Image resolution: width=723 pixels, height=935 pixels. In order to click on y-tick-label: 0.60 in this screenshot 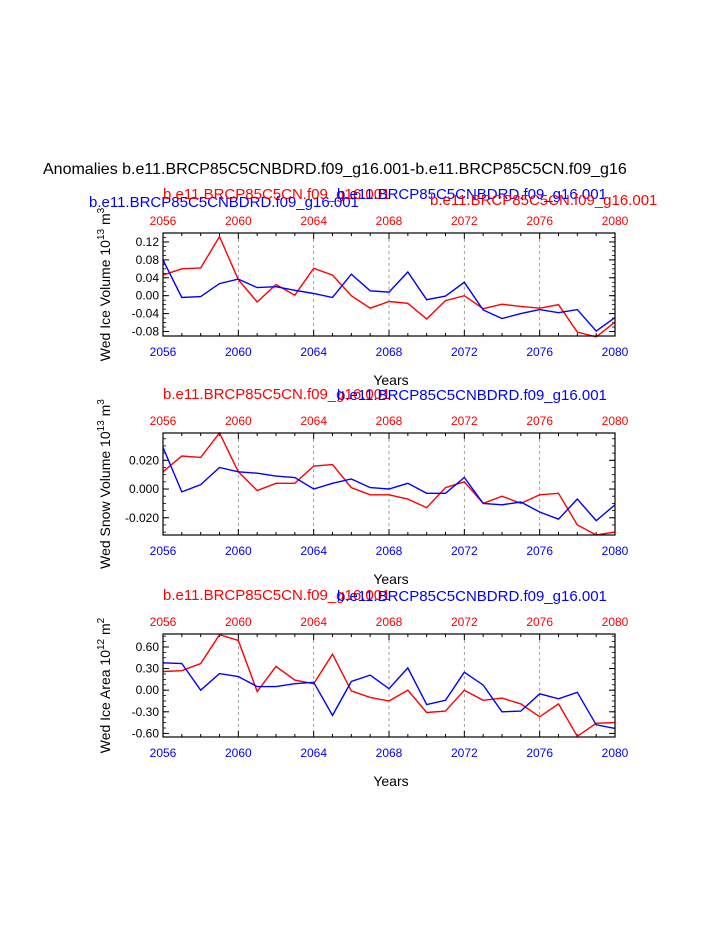, I will do `click(148, 647)`.